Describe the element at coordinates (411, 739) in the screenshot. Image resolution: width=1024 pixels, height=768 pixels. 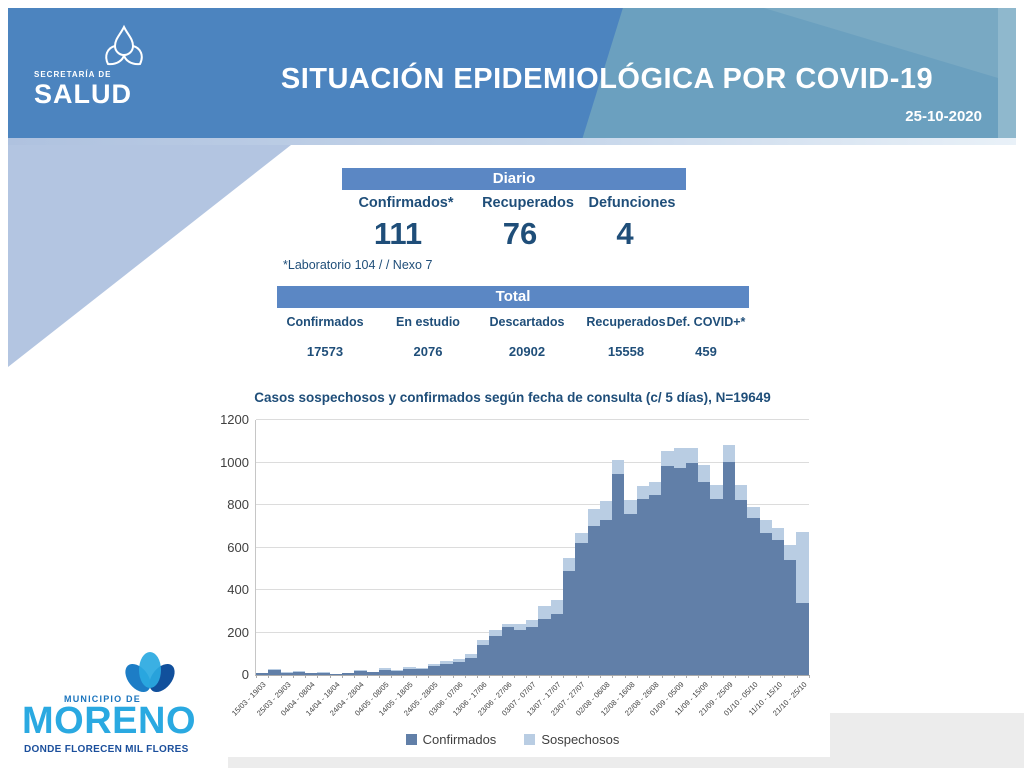
I see `confirmados-swatch-icon` at that location.